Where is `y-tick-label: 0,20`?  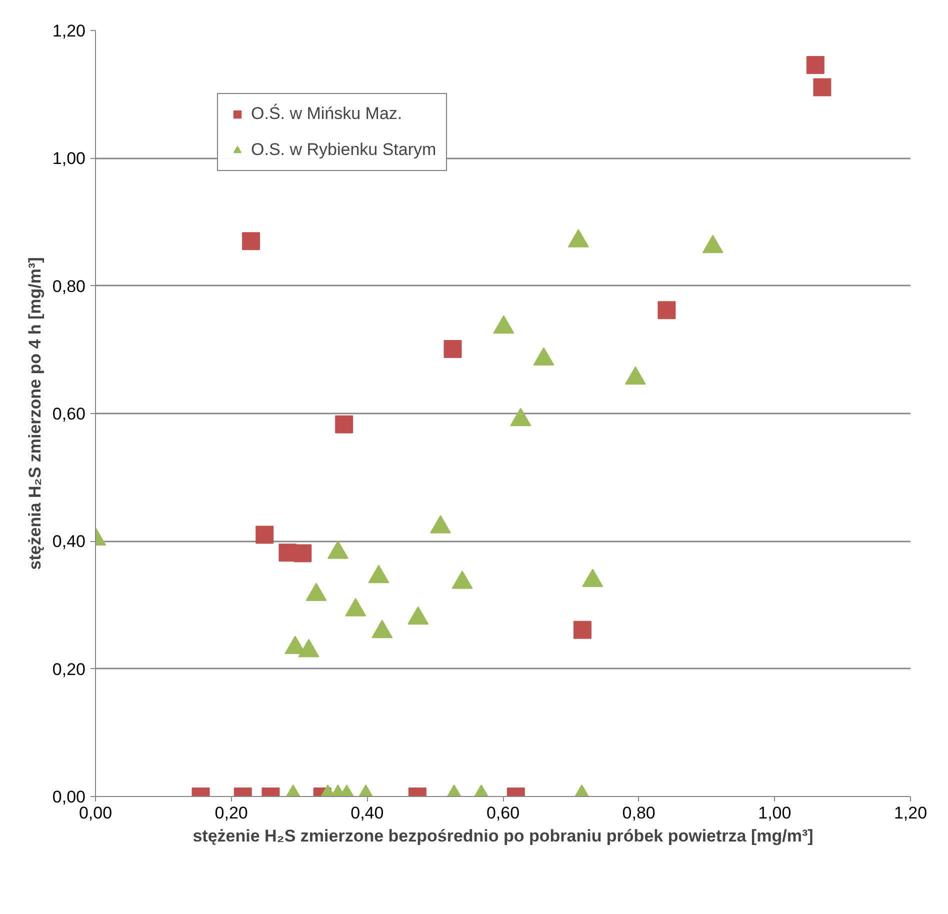 y-tick-label: 0,20 is located at coordinates (69, 669).